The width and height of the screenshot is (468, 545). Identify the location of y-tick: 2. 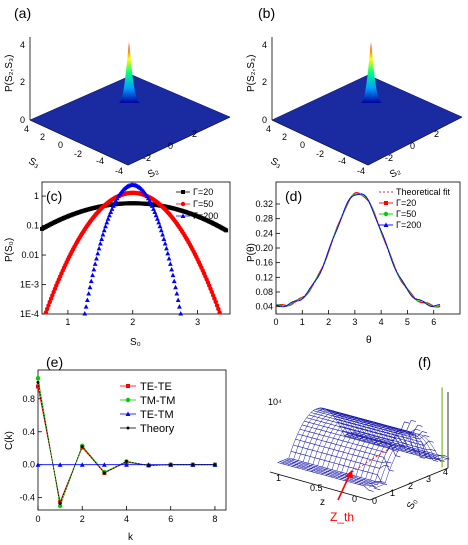
(284, 137).